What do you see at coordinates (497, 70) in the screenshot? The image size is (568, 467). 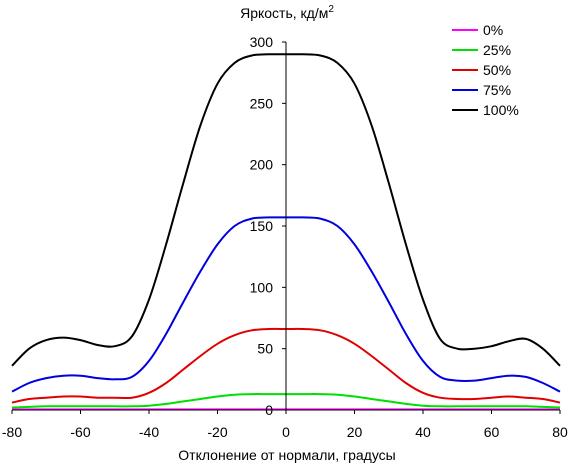 I see `legend-label: 50%` at bounding box center [497, 70].